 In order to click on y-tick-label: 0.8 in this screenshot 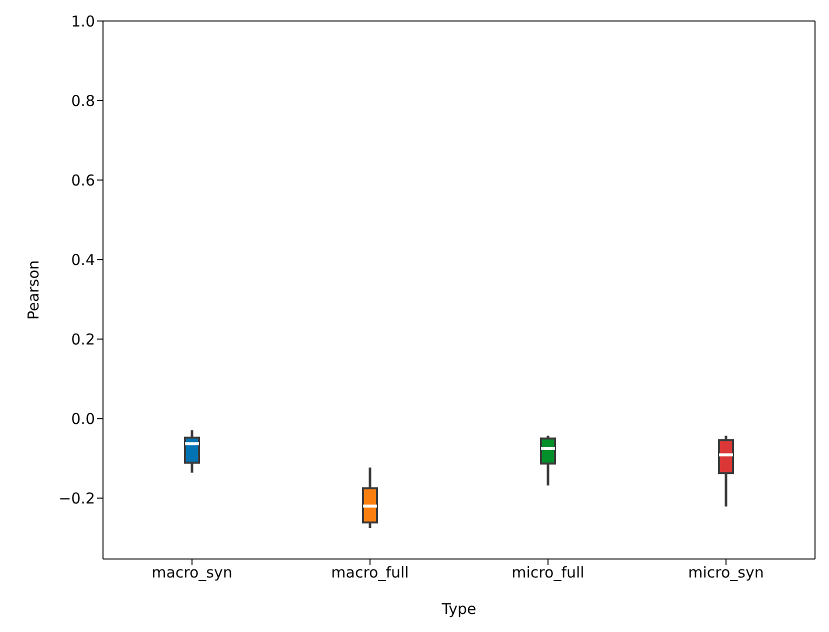, I will do `click(83, 101)`.